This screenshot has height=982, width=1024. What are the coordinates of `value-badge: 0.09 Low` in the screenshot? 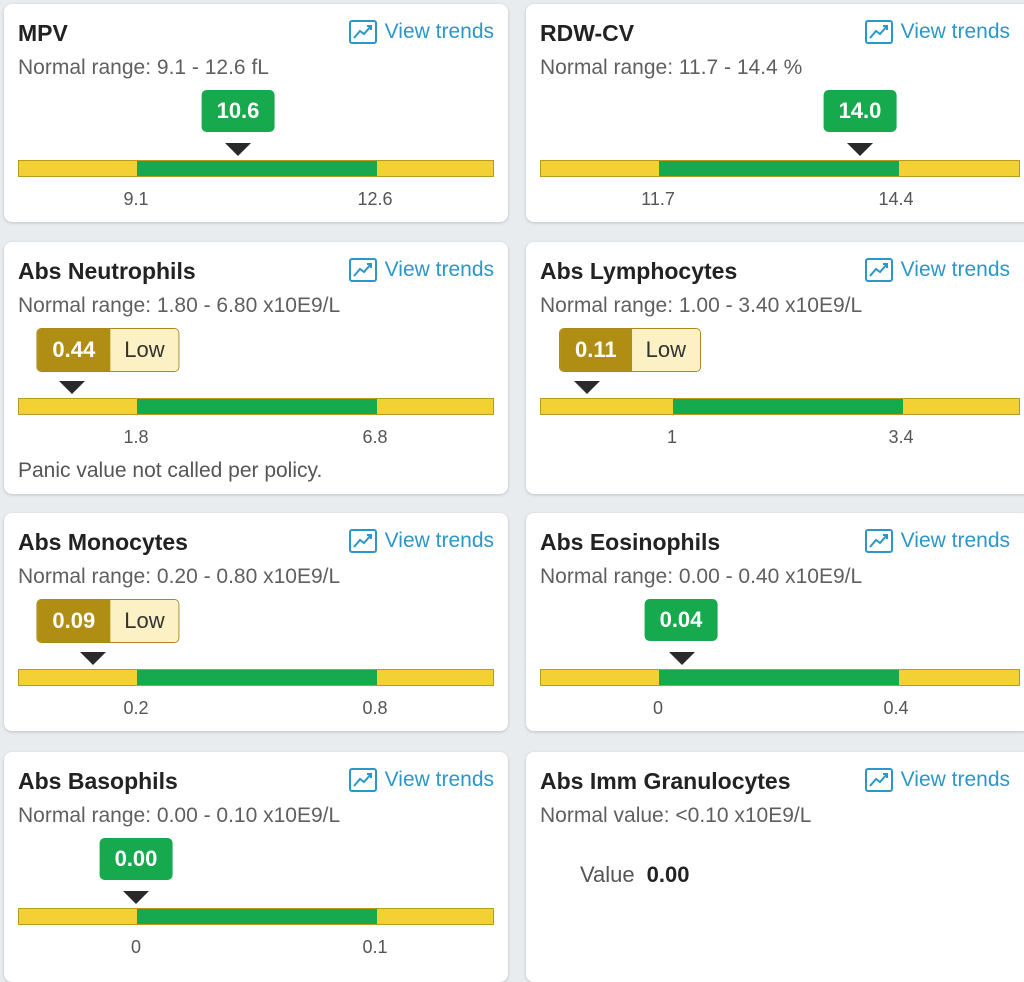 It's located at (108, 621).